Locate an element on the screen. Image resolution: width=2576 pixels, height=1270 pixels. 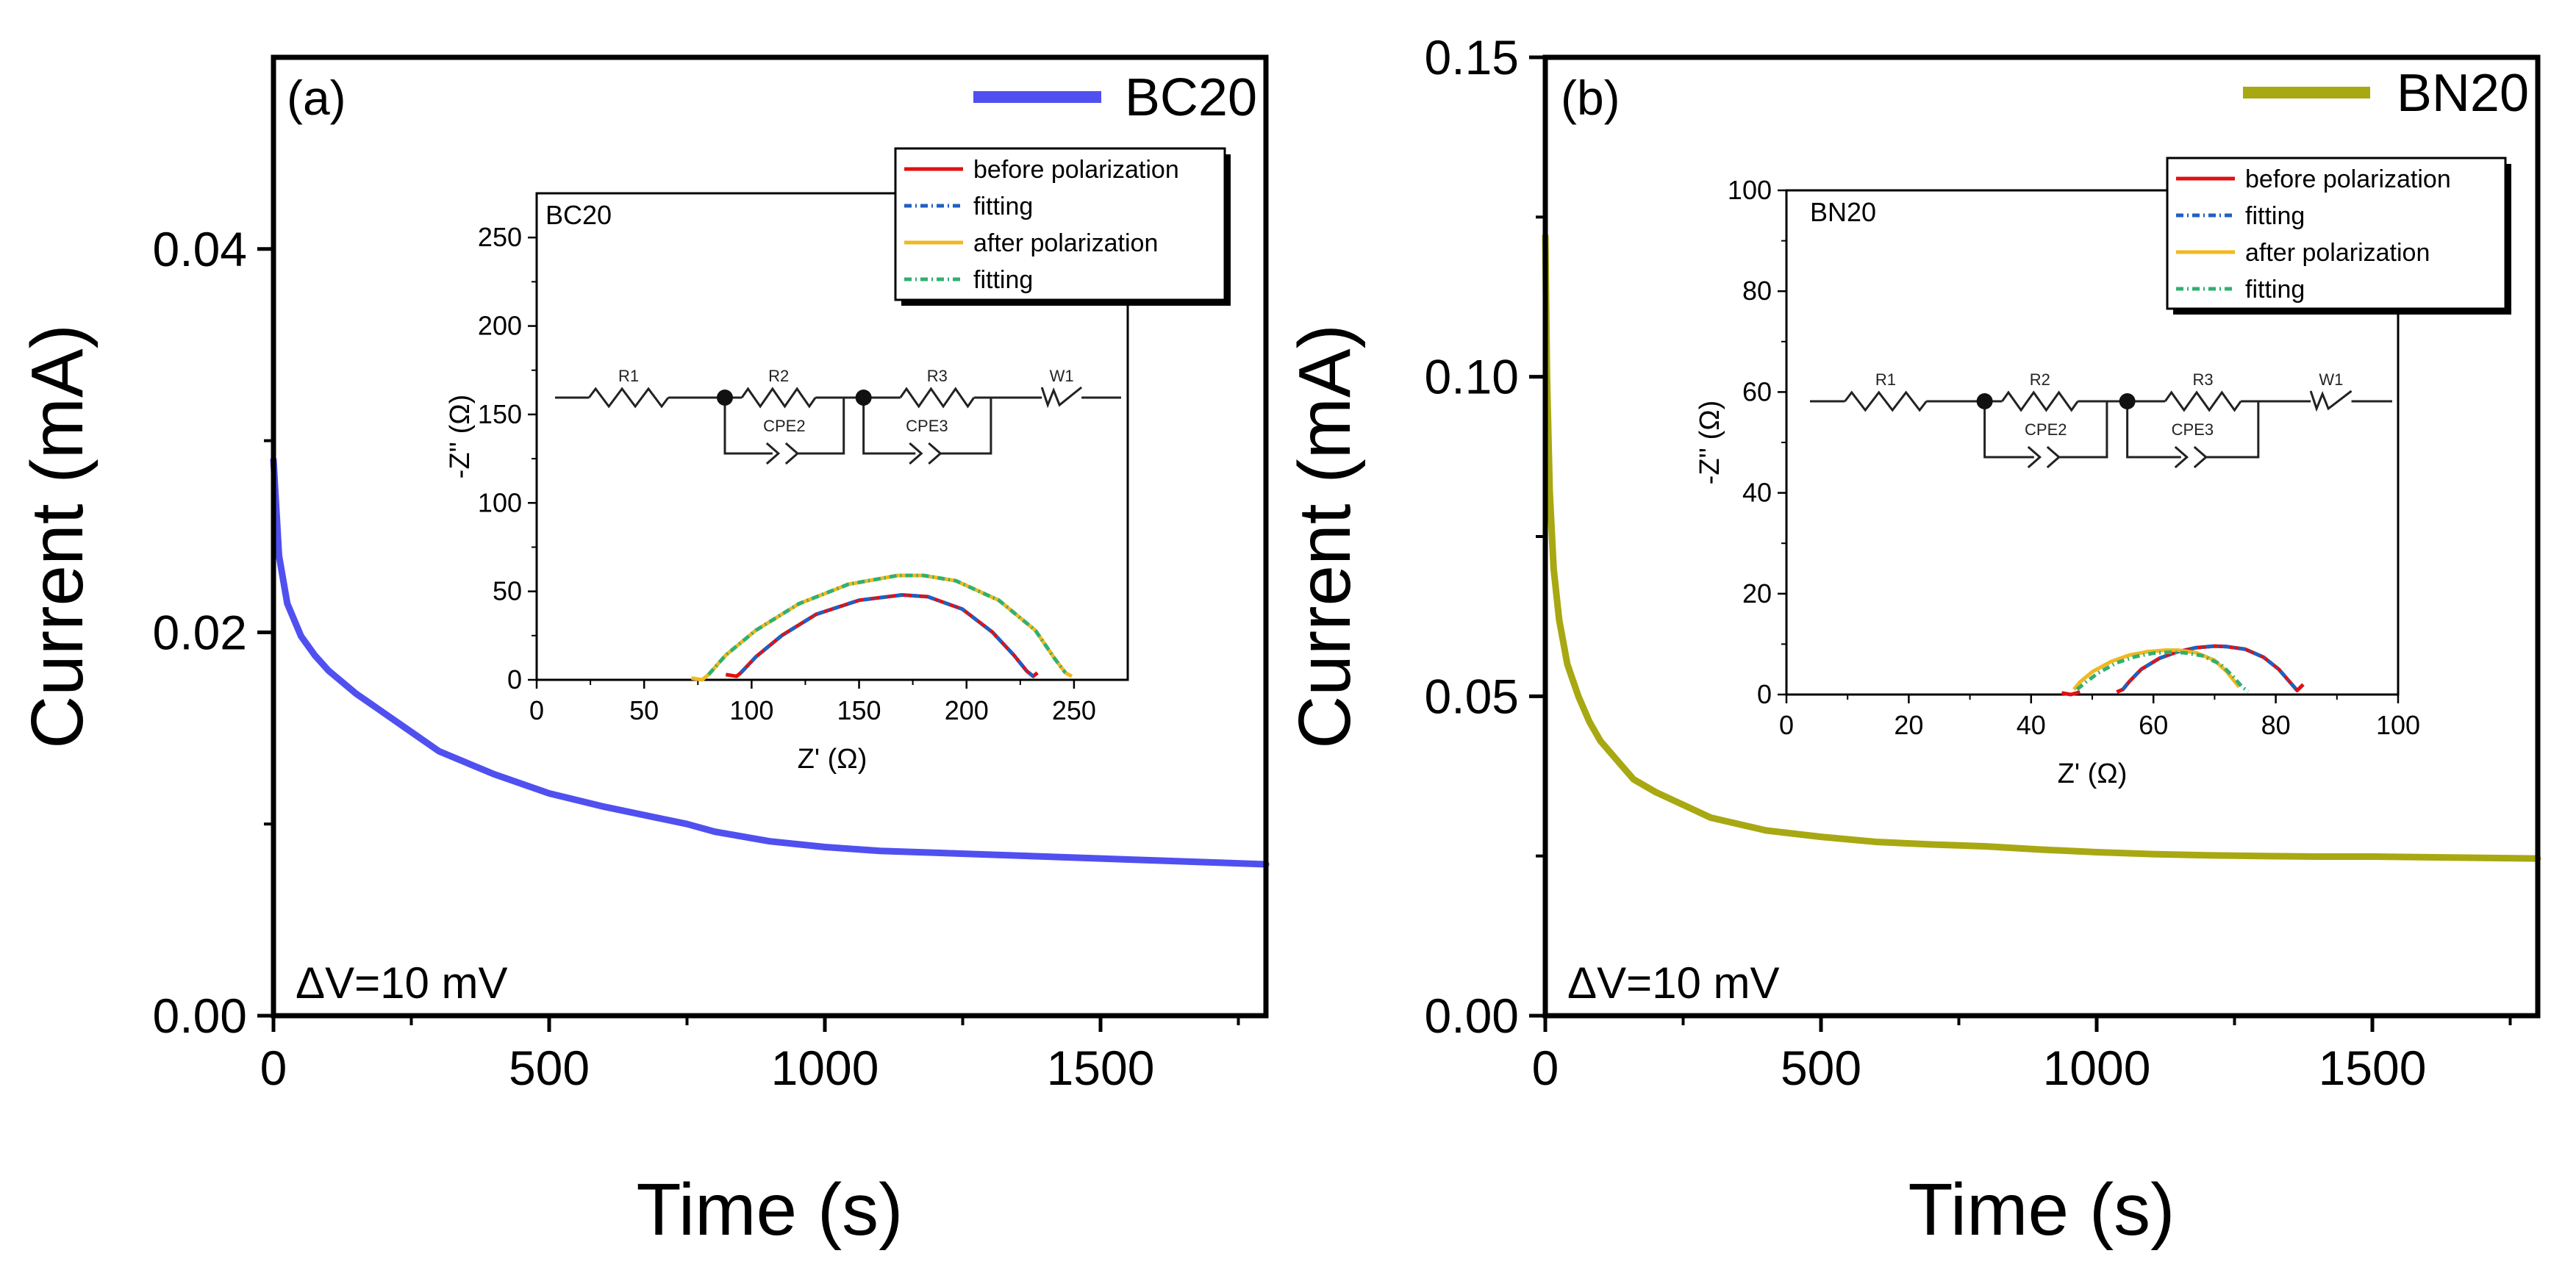
inset-x-tick-label: 20 is located at coordinates (1909, 725).